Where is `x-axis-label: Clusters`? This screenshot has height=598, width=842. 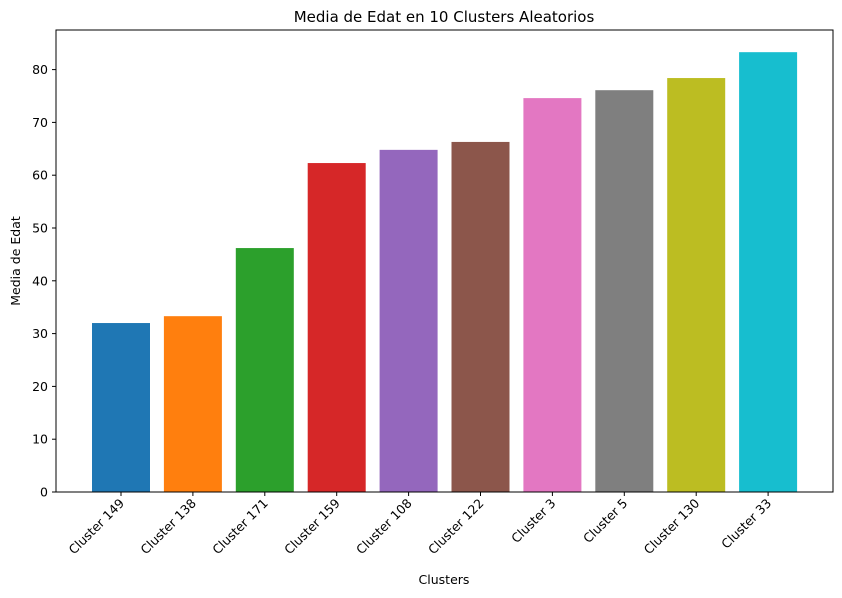
x-axis-label: Clusters is located at coordinates (444, 579).